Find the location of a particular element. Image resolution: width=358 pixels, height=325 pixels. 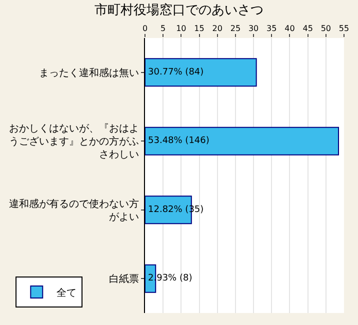

y-tick-label: おかしくはないが、『おはようございます』とかの方がふさわしい is located at coordinates (74, 141).